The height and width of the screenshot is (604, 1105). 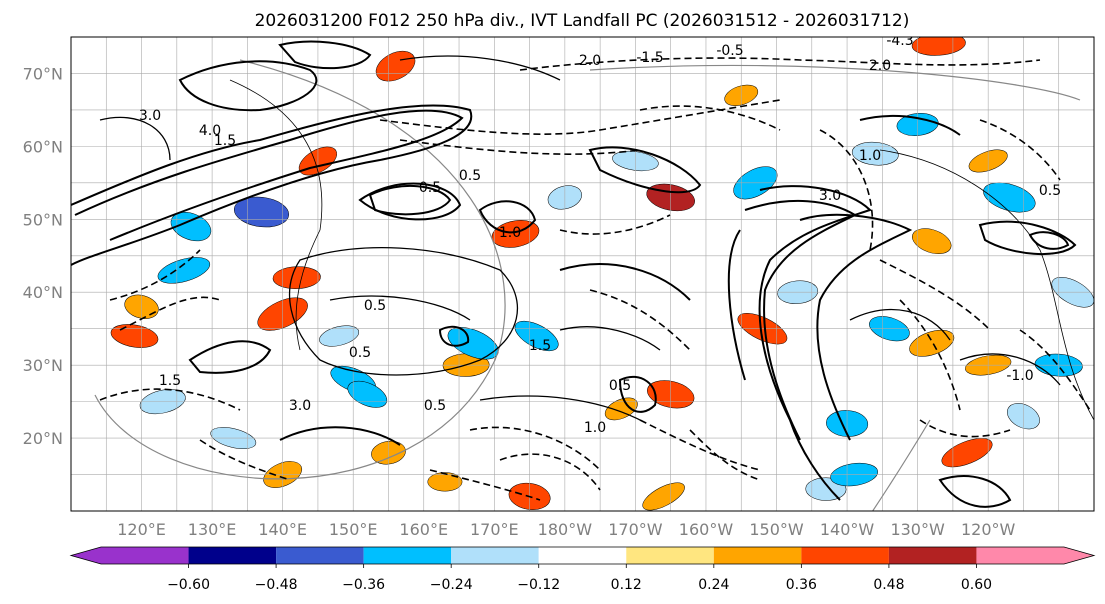 What do you see at coordinates (210, 131) in the screenshot?
I see `contour-label: 4.0` at bounding box center [210, 131].